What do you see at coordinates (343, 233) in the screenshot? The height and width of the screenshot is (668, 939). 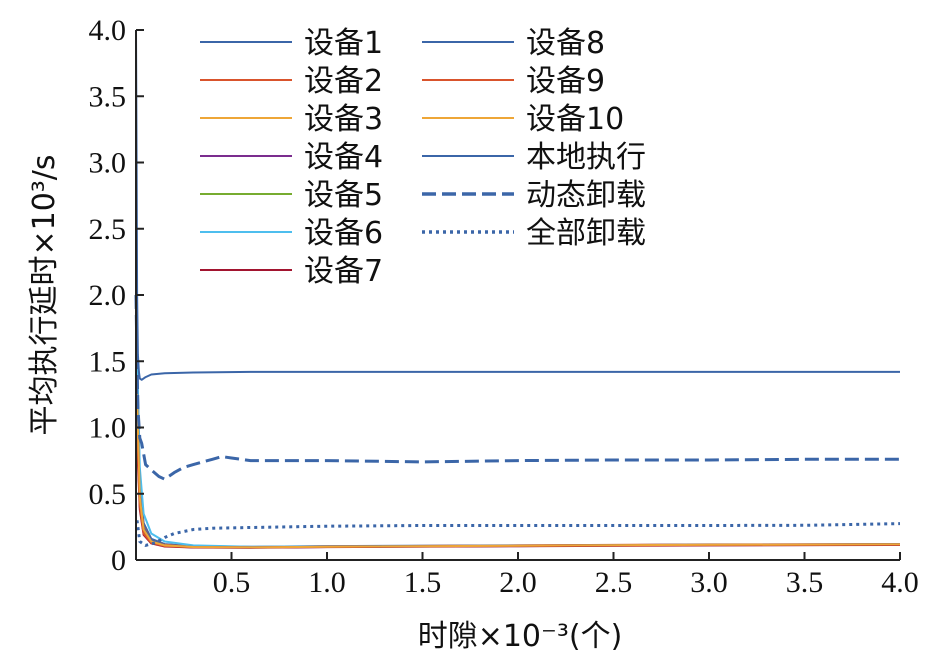 I see `legend-label: 设备6` at bounding box center [343, 233].